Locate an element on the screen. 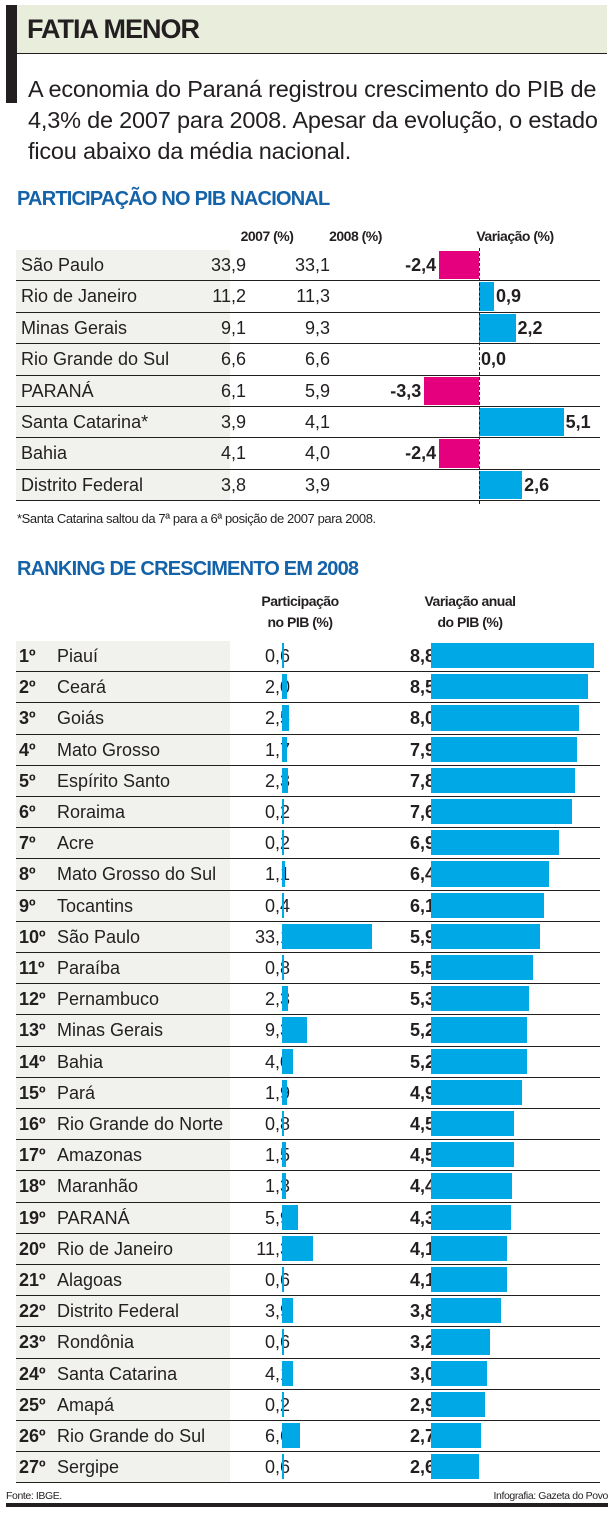  state-name: Tocantins is located at coordinates (95, 905).